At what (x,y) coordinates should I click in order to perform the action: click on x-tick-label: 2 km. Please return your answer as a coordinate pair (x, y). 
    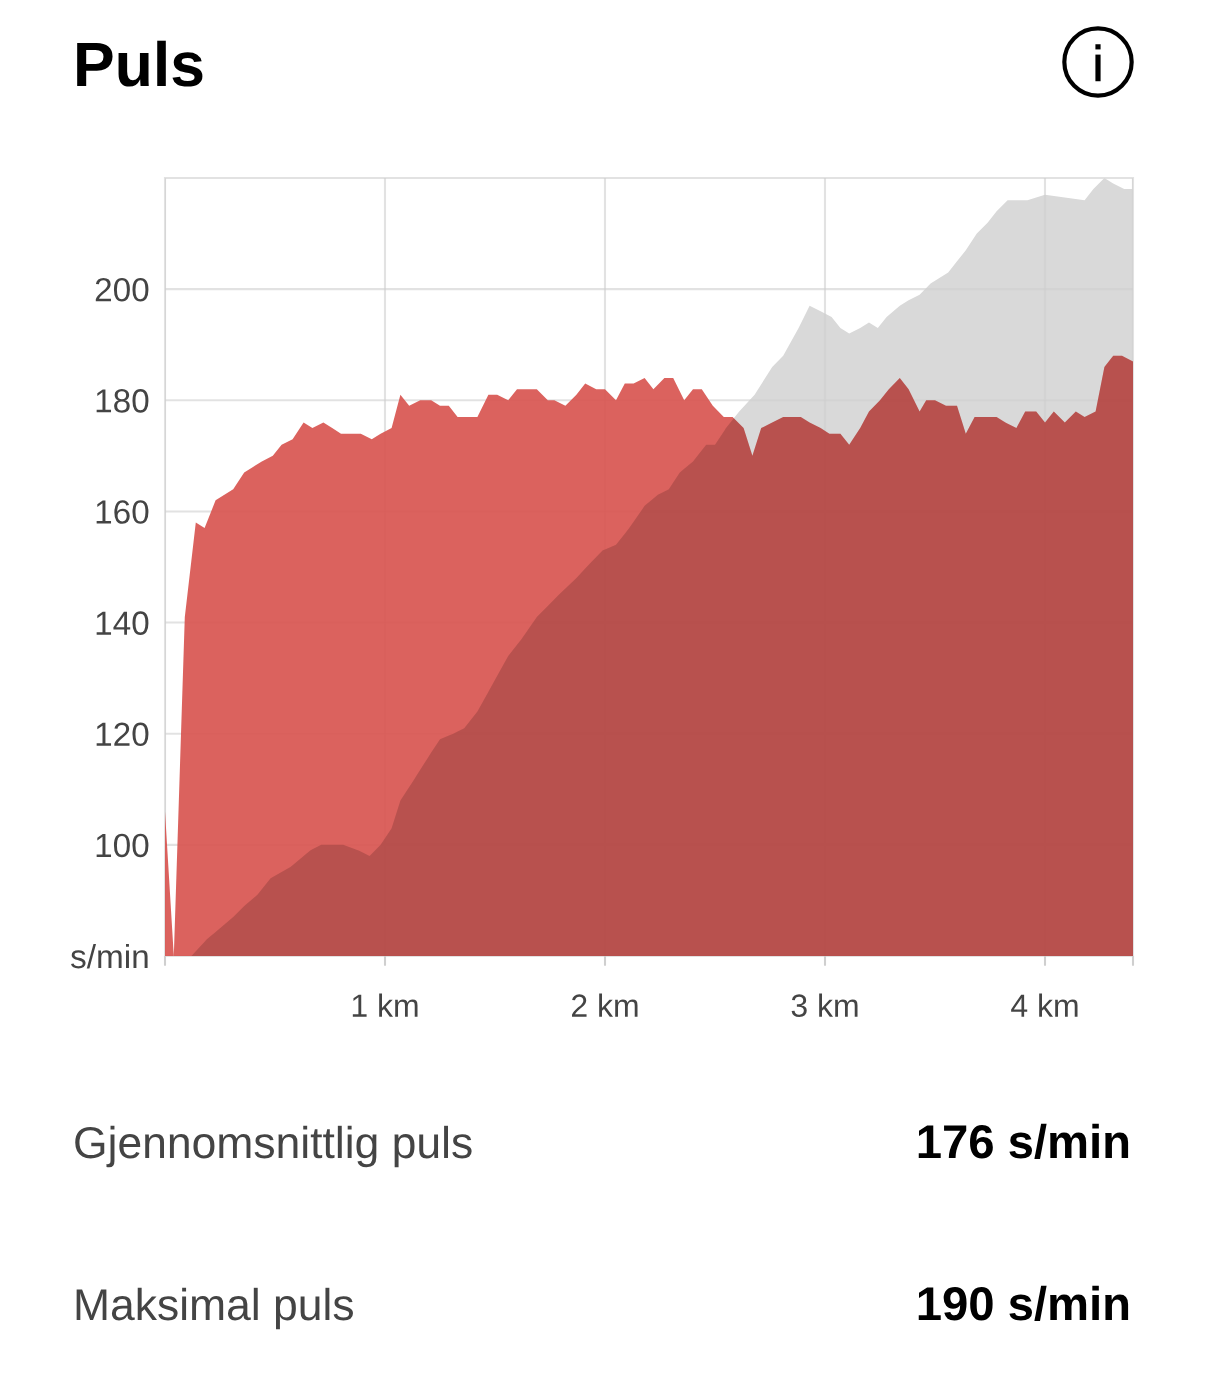
    Looking at the image, I should click on (605, 1005).